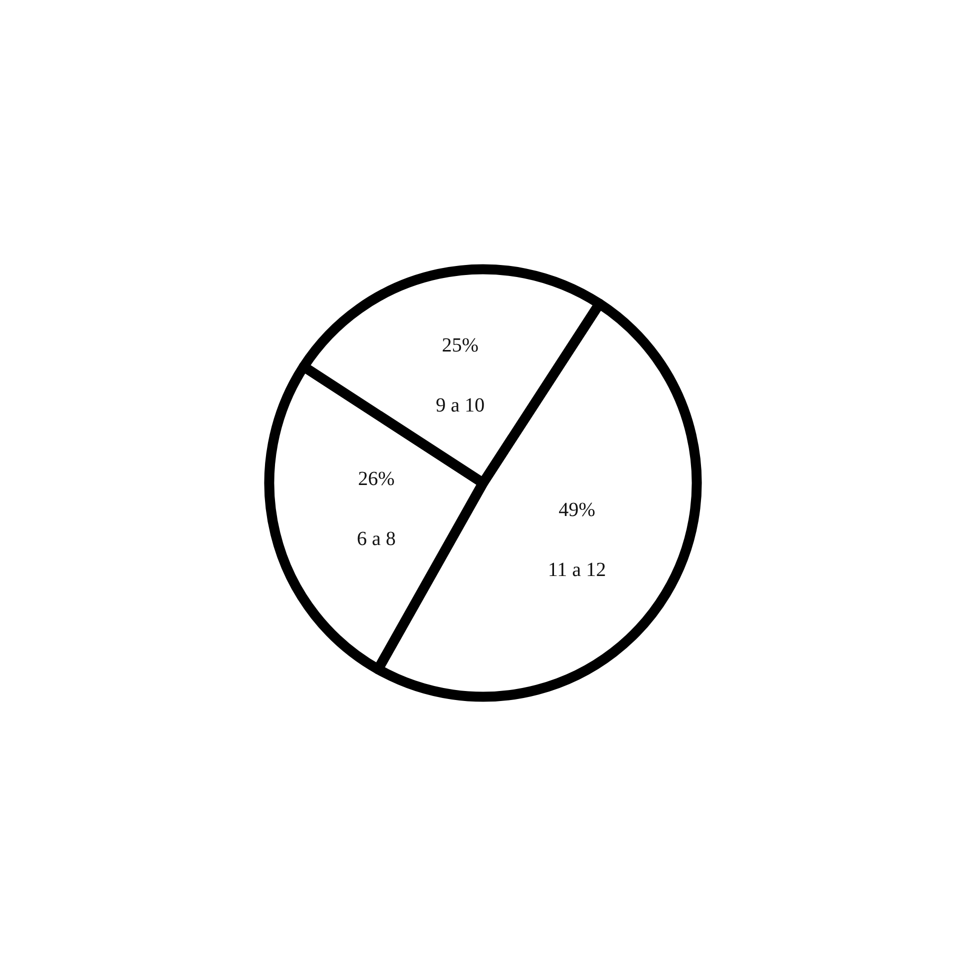  I want to click on slice-label: 11 a 12, so click(577, 569).